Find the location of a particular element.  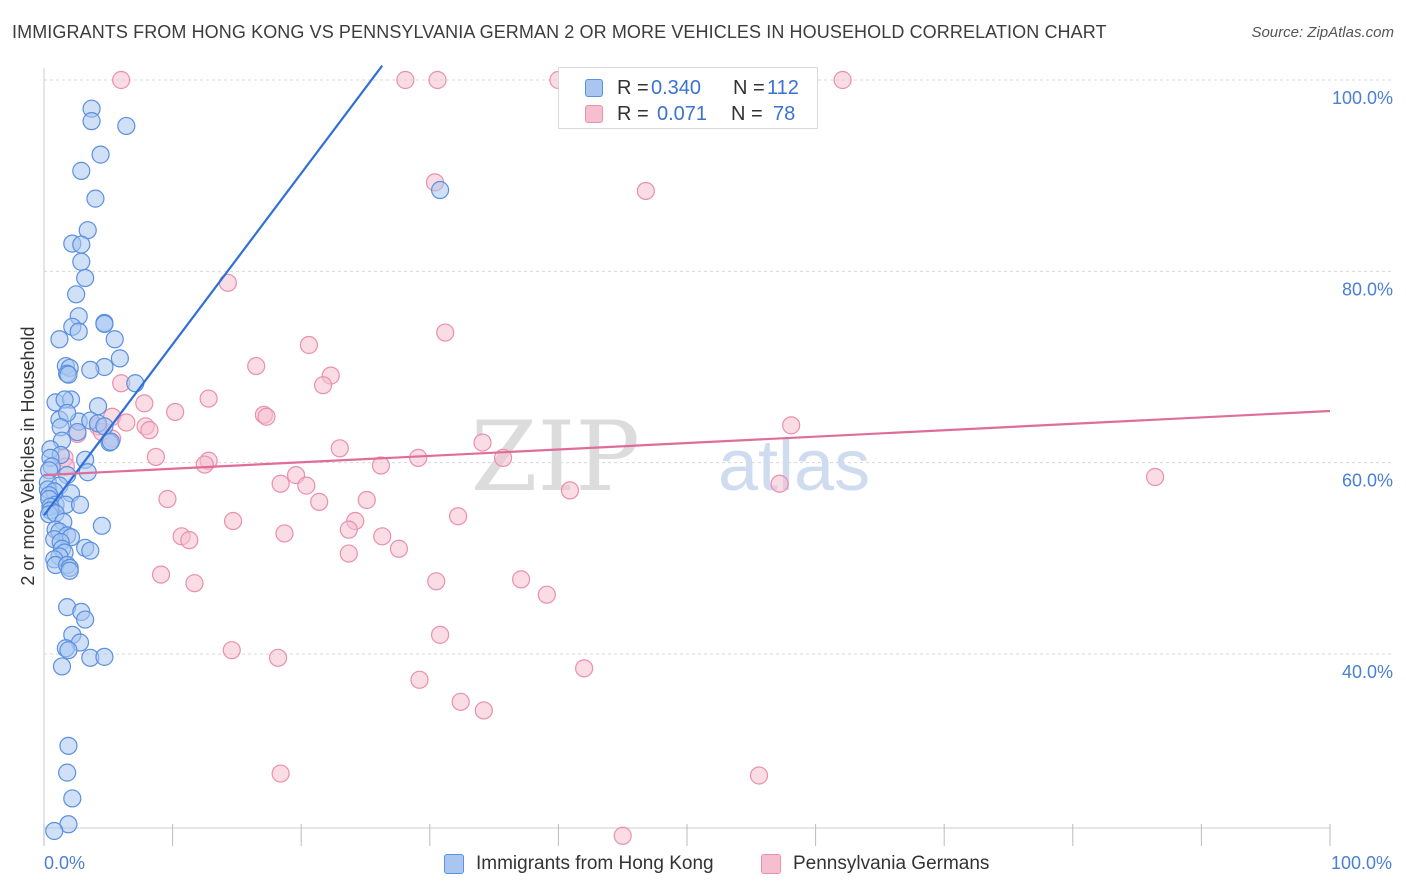

trend-line-pennsylvania-germans is located at coordinates (687, 443).